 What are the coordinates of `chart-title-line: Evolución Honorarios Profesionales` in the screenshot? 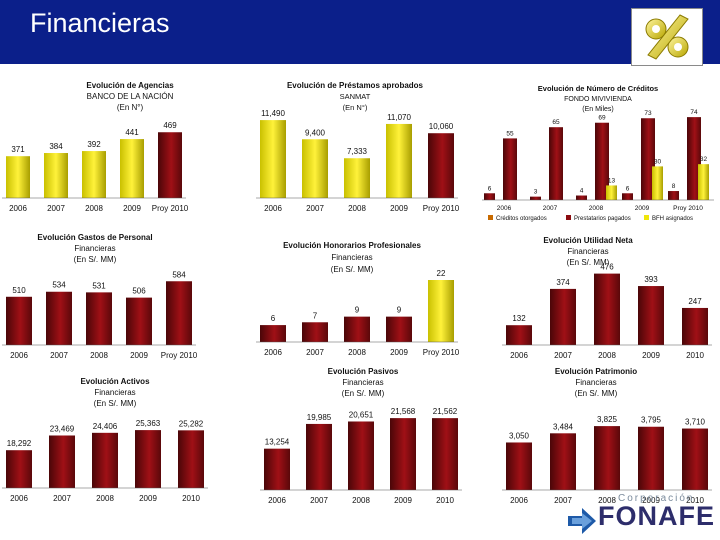 It's located at (352, 245).